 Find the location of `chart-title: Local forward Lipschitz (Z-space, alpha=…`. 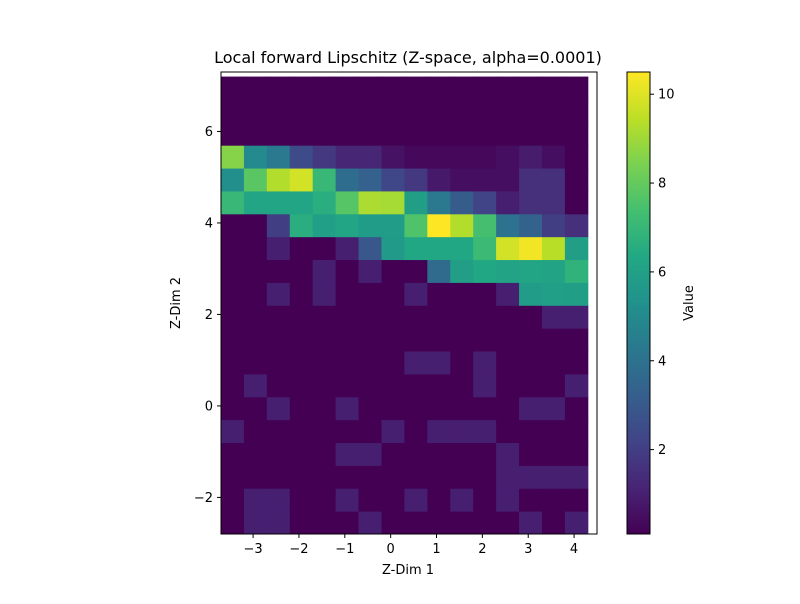

chart-title: Local forward Lipschitz (Z-space, alpha=… is located at coordinates (408, 57).